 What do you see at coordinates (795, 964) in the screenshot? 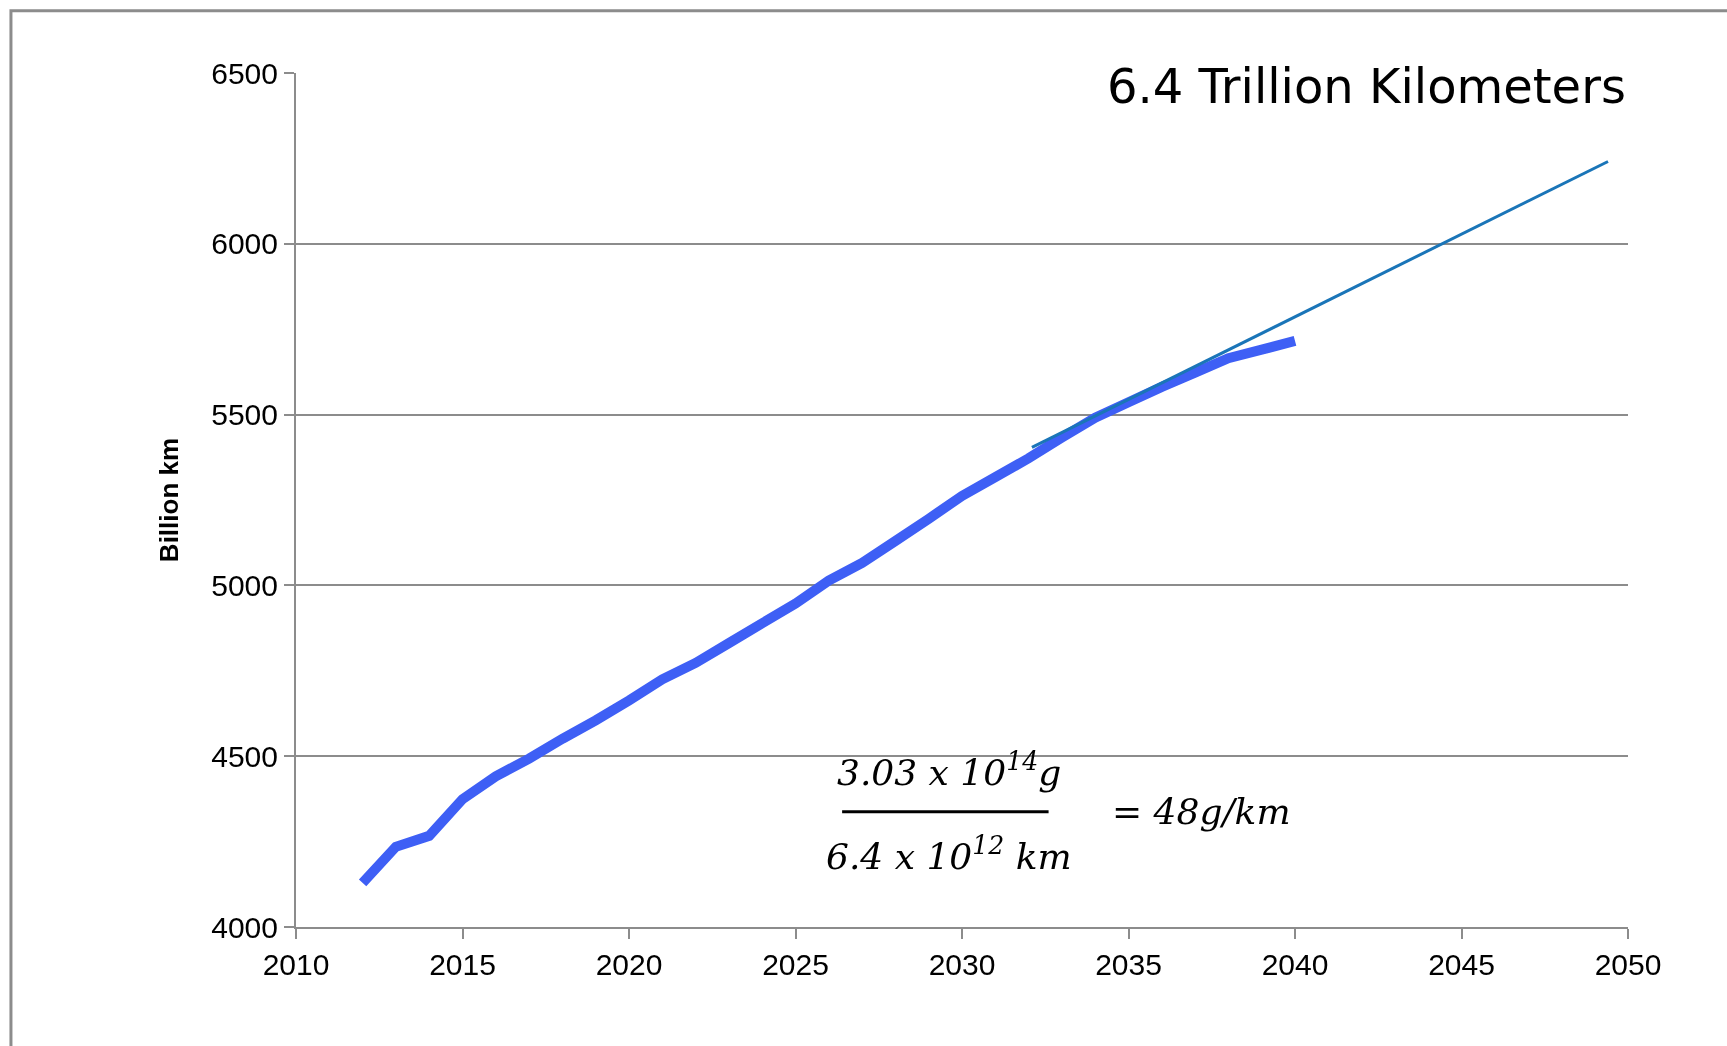
I see `x-tick-label: 2025` at bounding box center [795, 964].